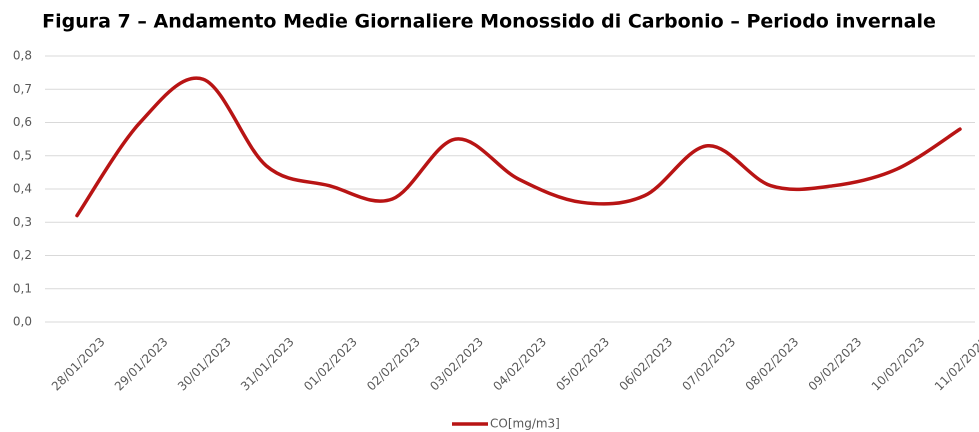 This screenshot has width=979, height=432. Describe the element at coordinates (204, 364) in the screenshot. I see `x-tick-label: 30/01/2023` at that location.